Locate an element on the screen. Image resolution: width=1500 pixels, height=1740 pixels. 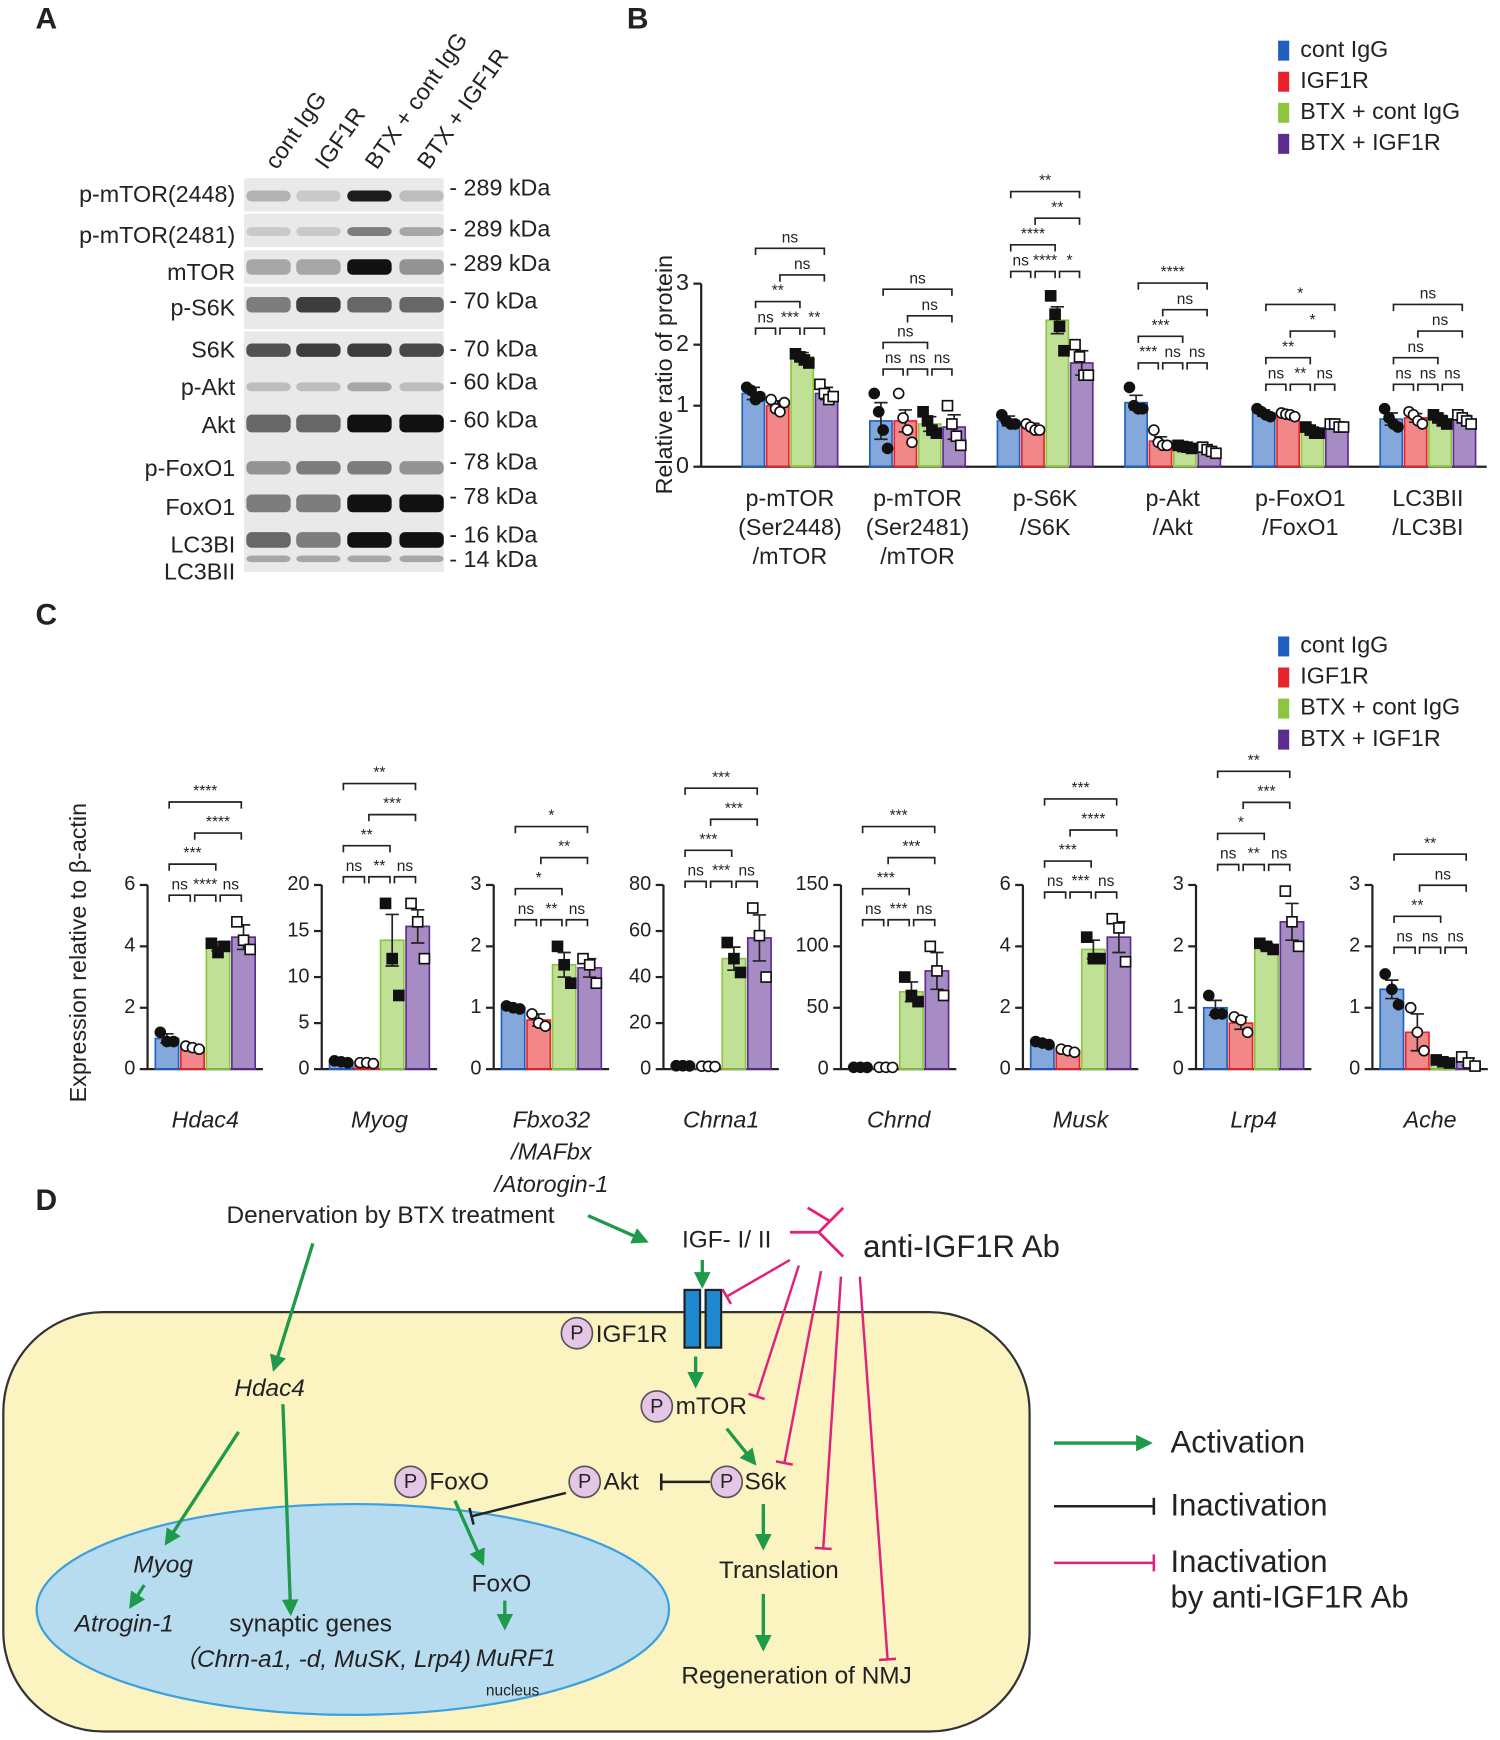
legend-swatch is located at coordinates (1284, 677).